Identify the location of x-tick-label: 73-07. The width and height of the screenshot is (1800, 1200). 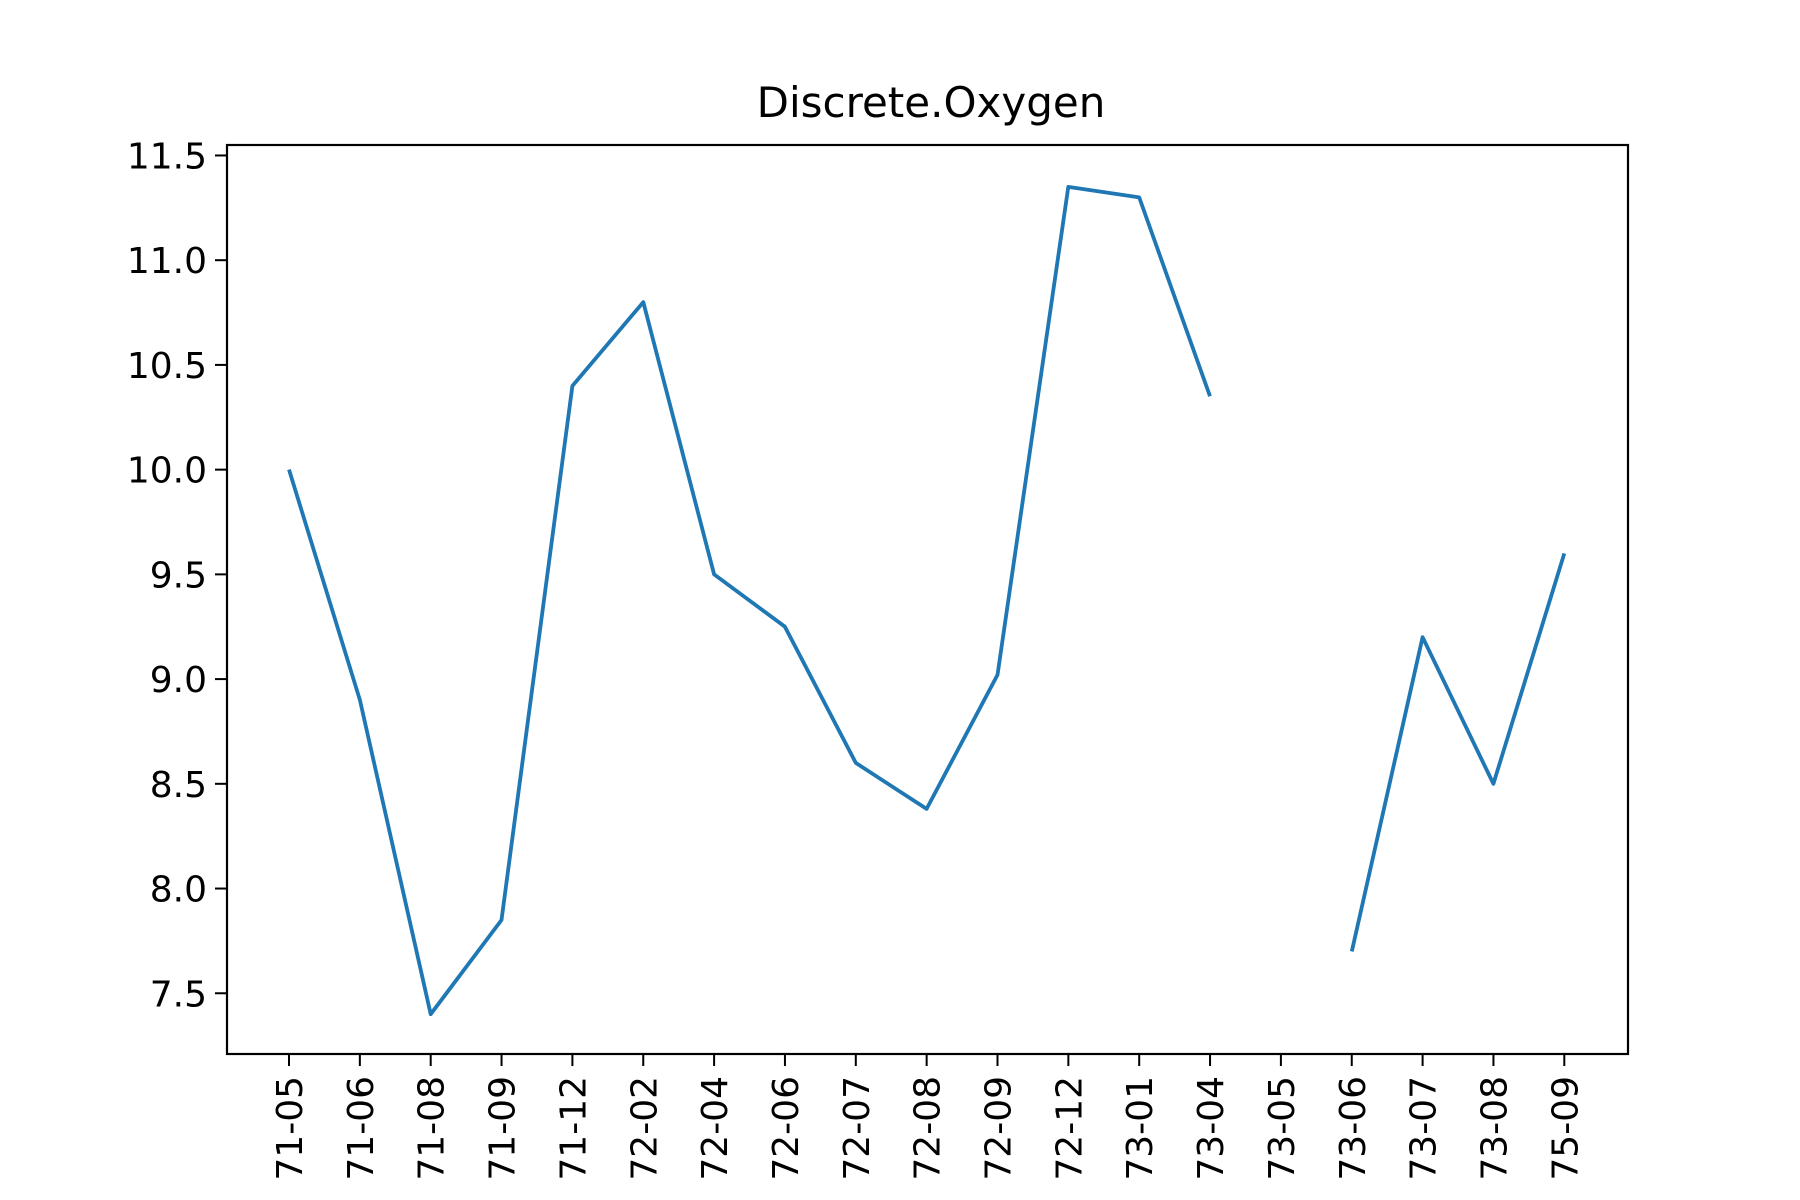
(1424, 1128).